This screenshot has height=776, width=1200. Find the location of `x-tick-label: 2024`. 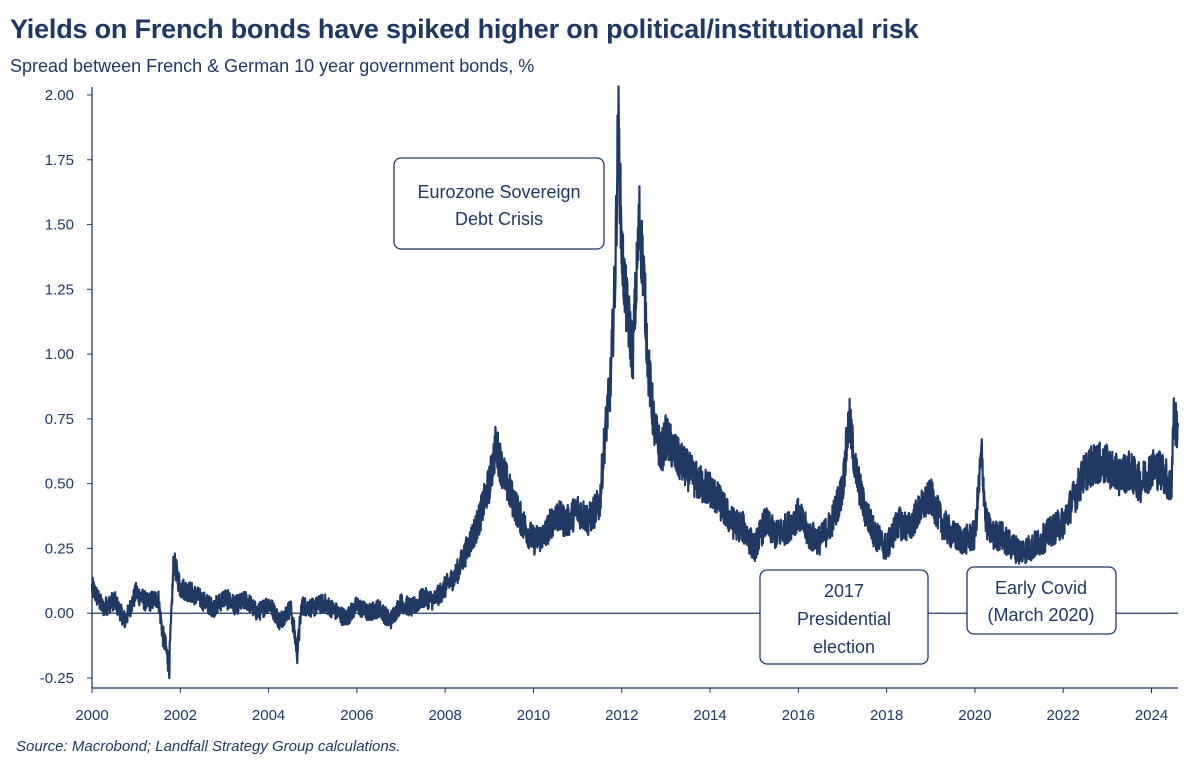

x-tick-label: 2024 is located at coordinates (1151, 715).